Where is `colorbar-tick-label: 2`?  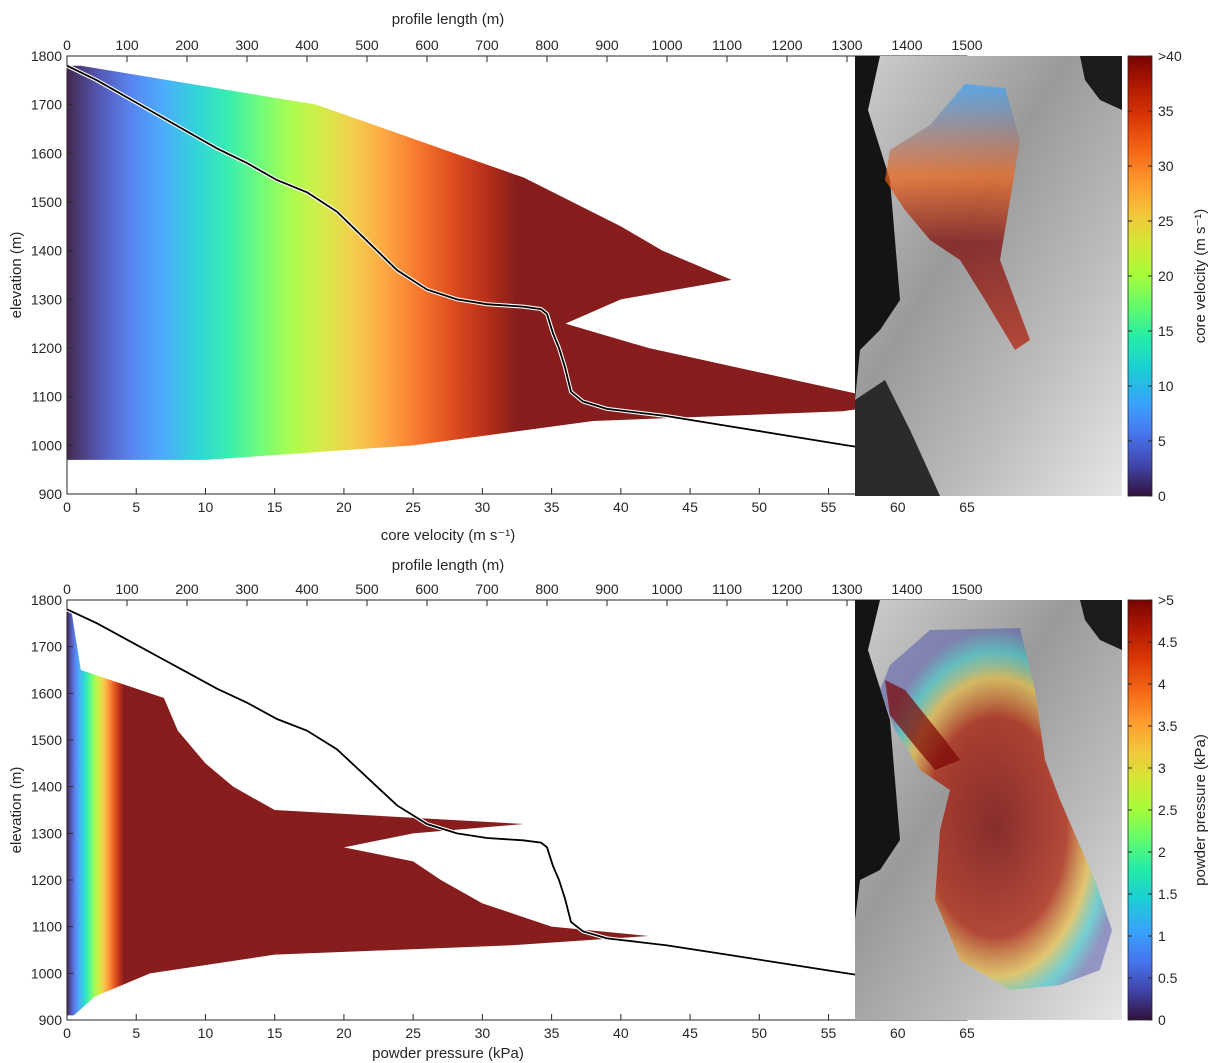
colorbar-tick-label: 2 is located at coordinates (1162, 852).